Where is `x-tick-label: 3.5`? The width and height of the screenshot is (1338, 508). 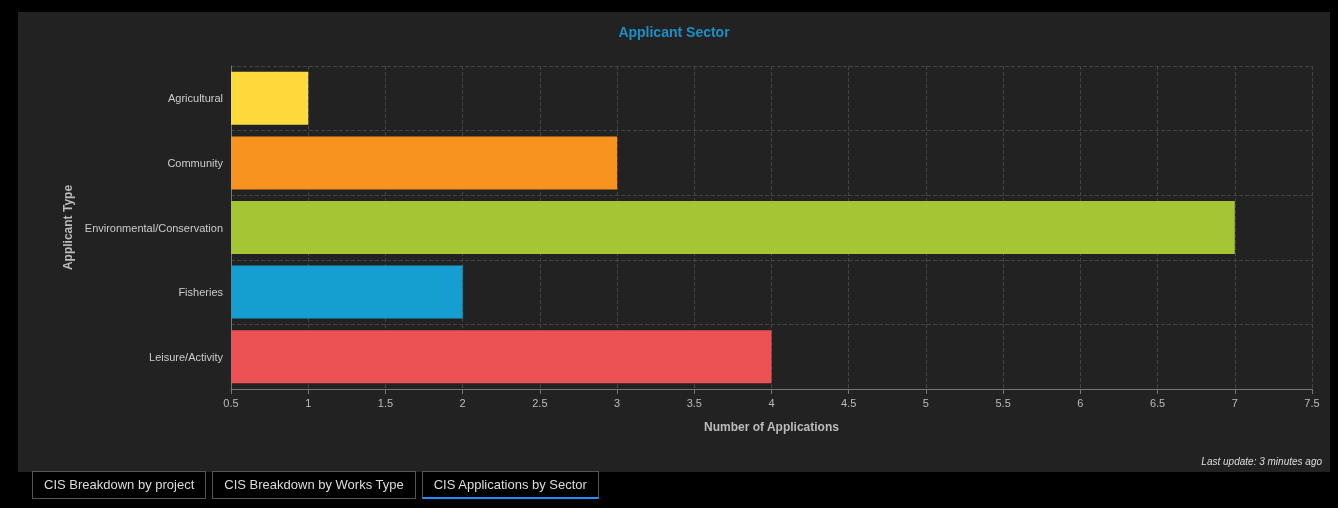
x-tick-label: 3.5 is located at coordinates (694, 402).